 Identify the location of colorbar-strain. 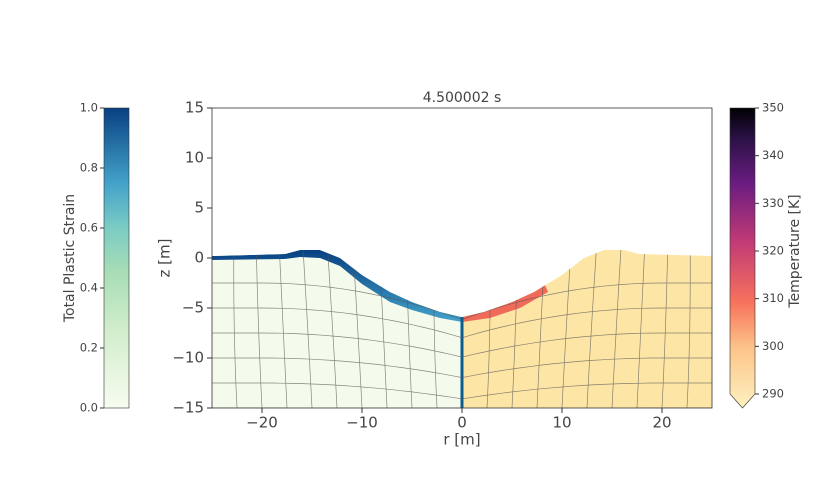
(116, 258).